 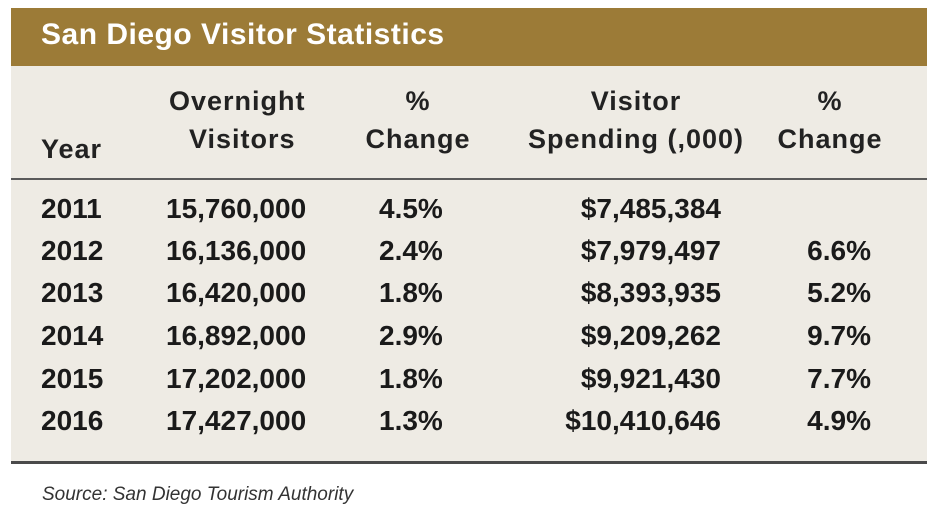 I want to click on header-overnight-visitors: Overnight Visitors, so click(x=237, y=120).